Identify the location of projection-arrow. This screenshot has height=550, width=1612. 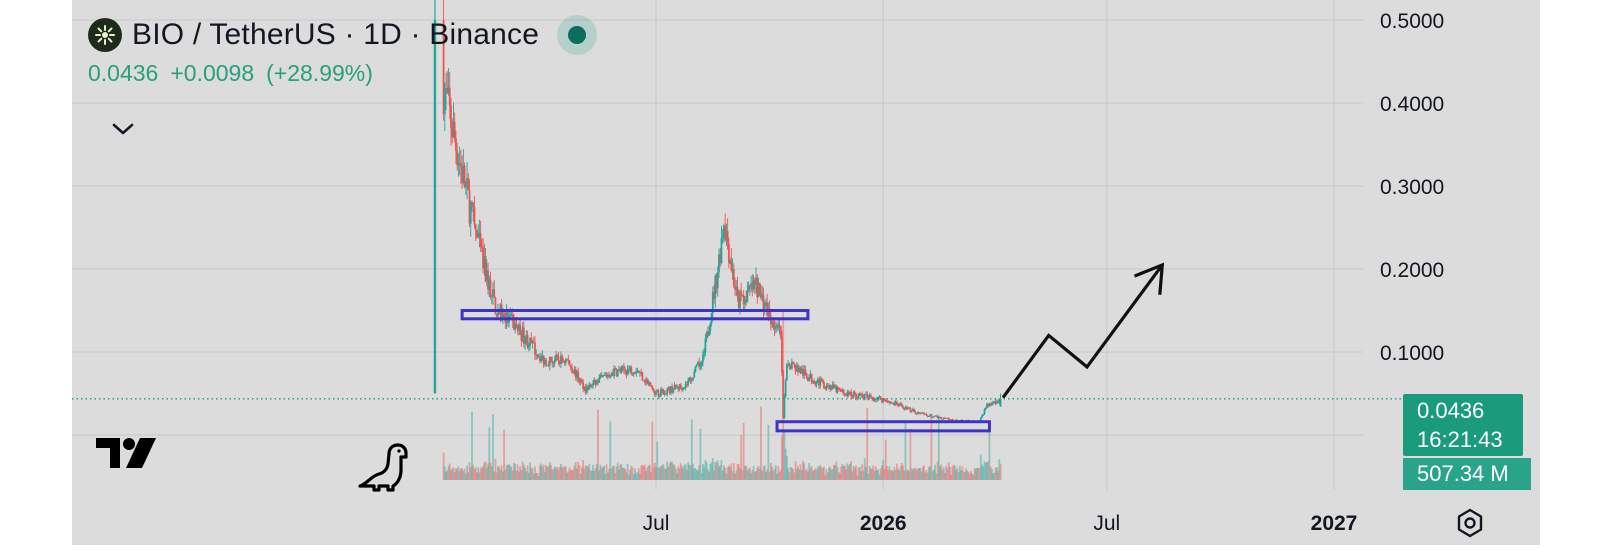
(1083, 330).